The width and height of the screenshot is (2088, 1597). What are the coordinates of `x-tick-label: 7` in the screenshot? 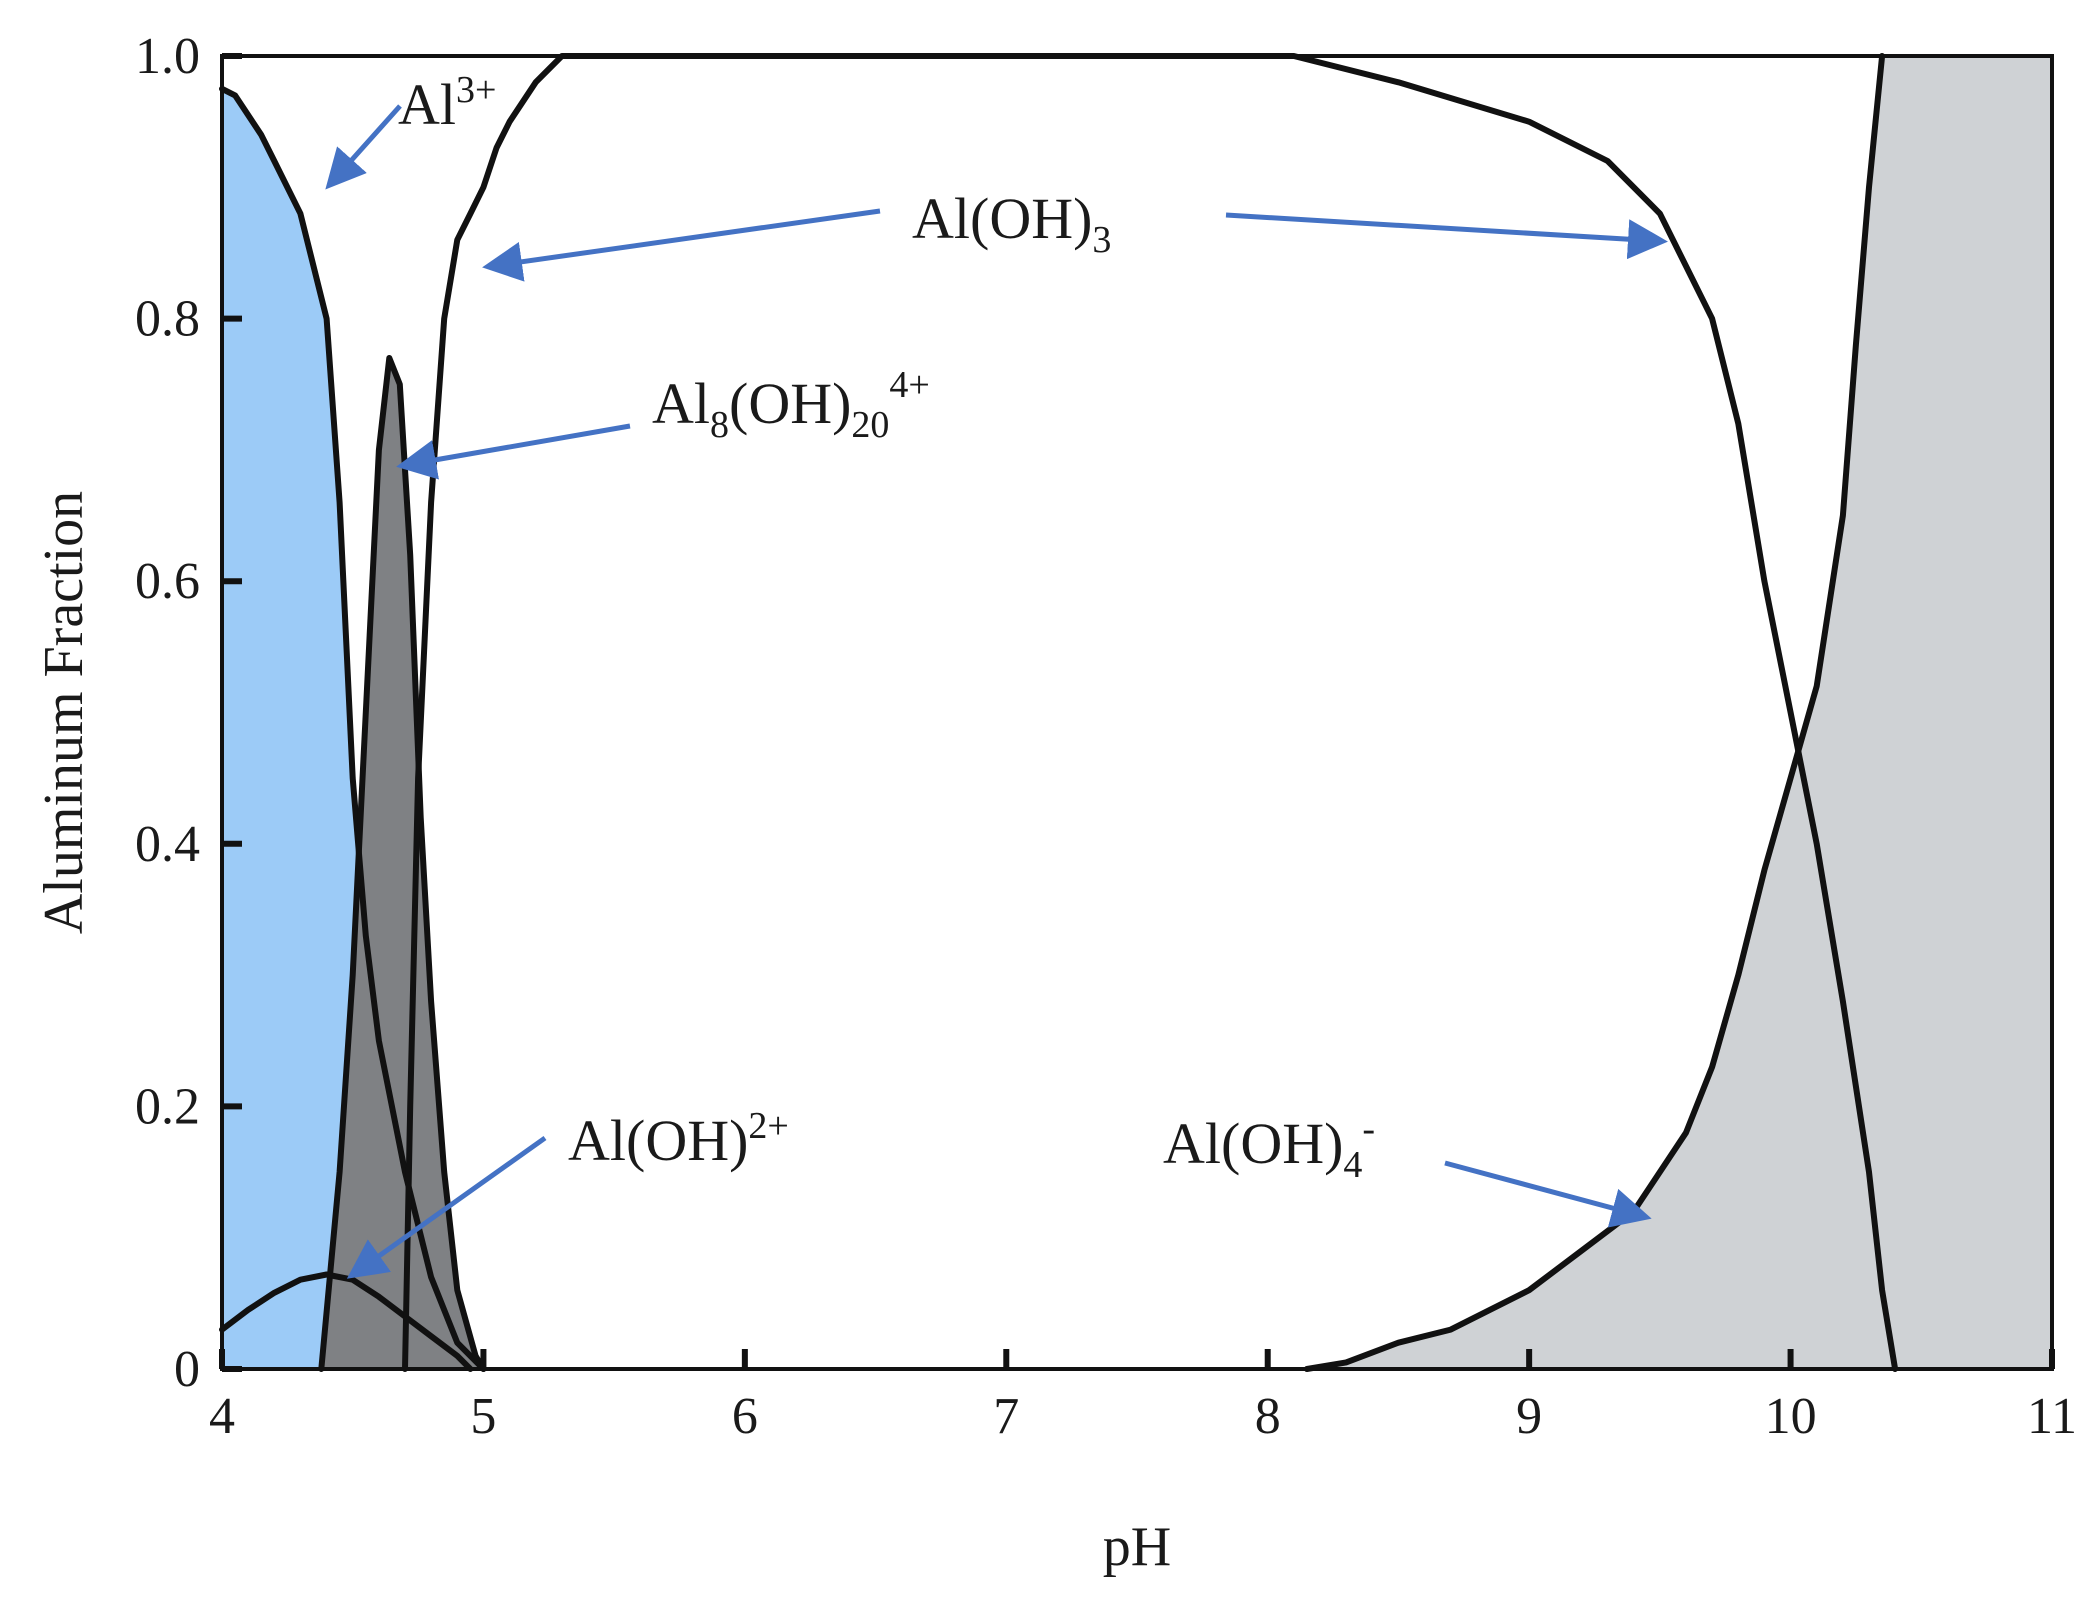 It's located at (1006, 1416).